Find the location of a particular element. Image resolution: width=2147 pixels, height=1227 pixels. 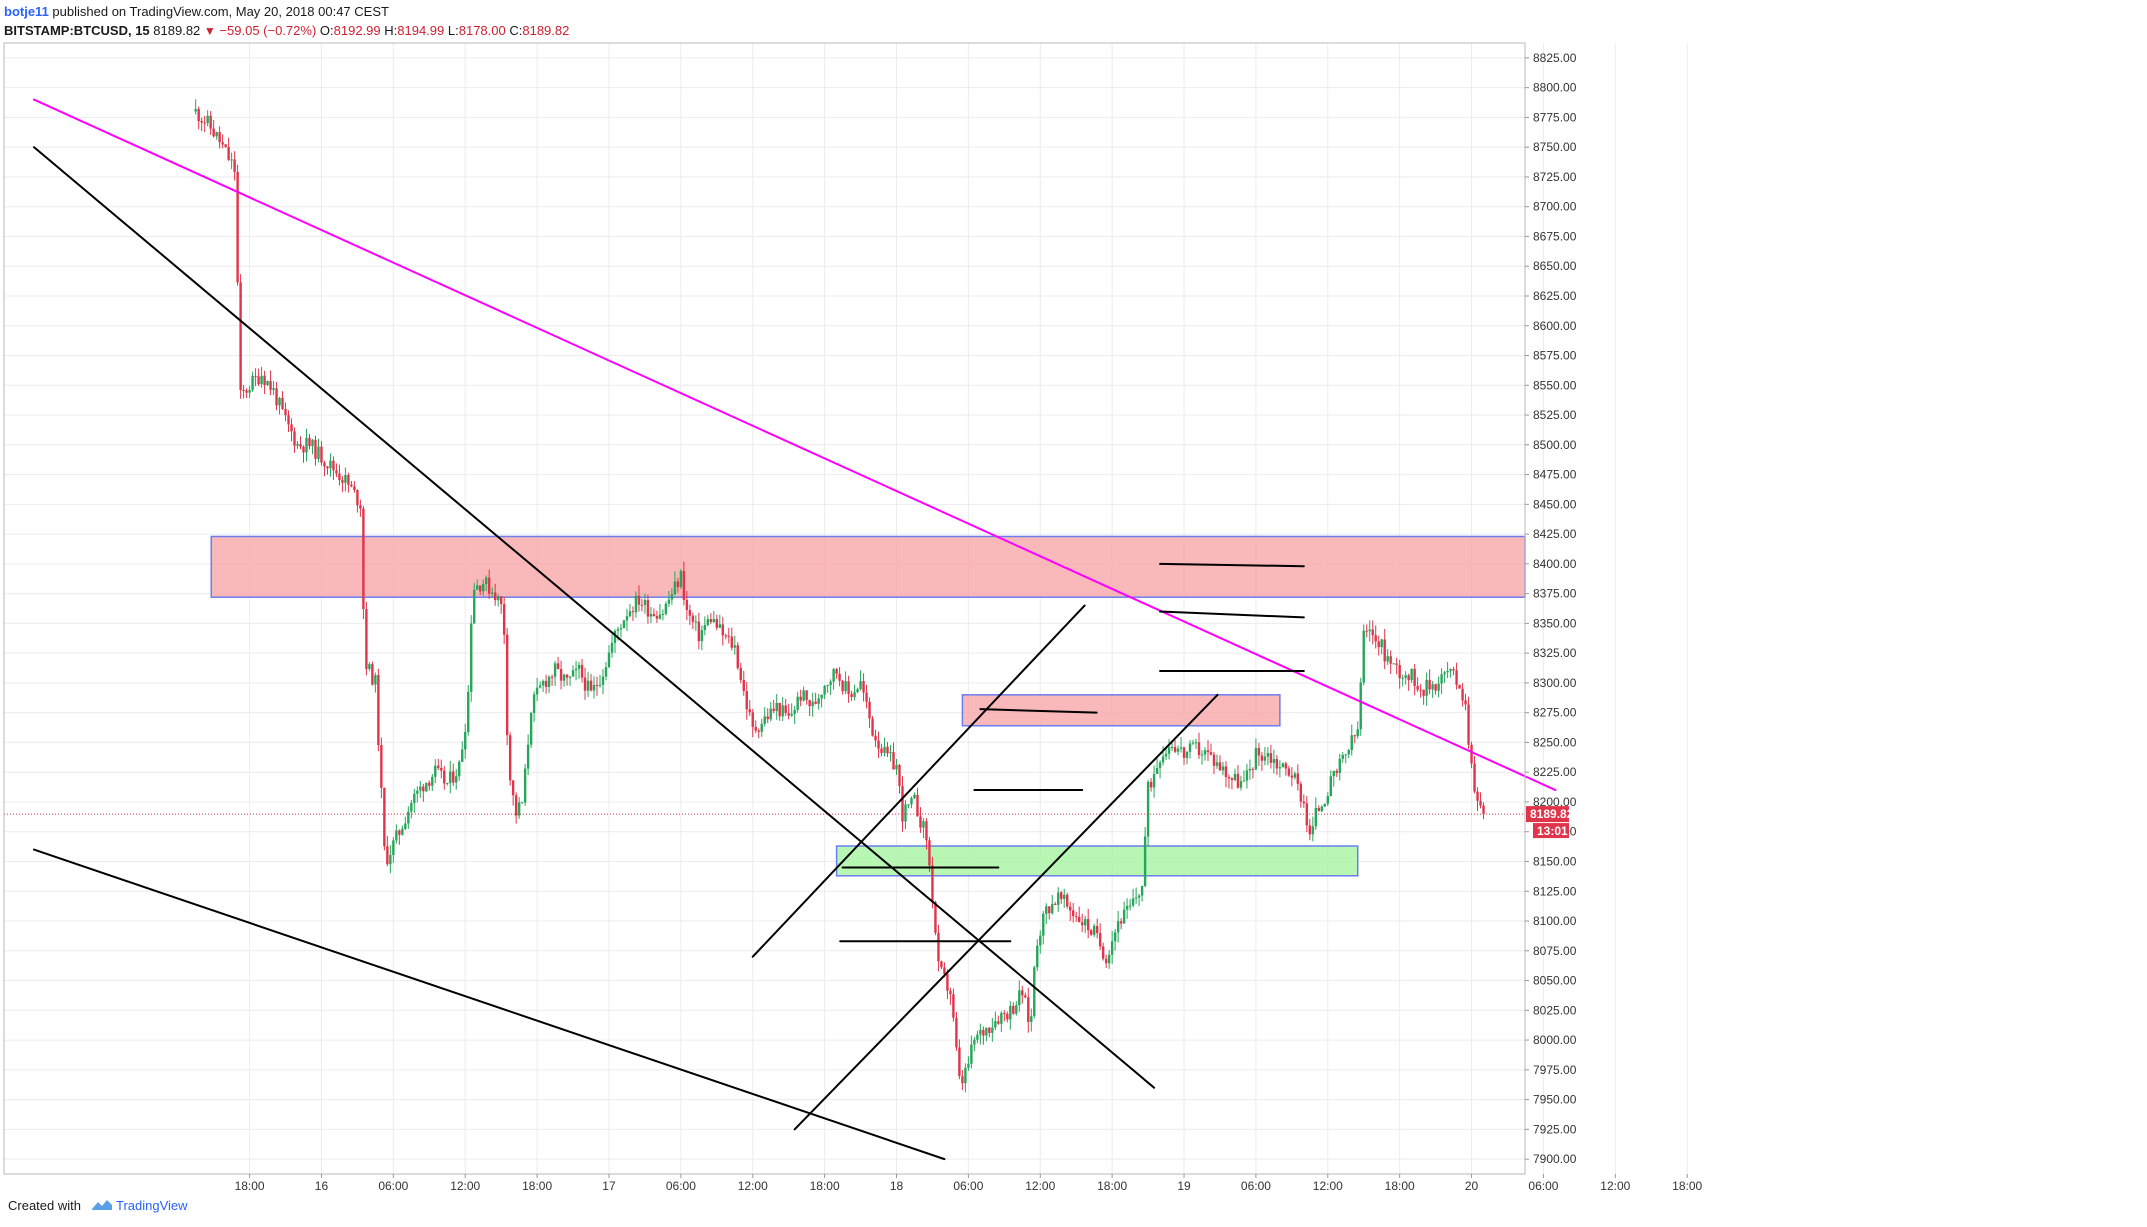

price-tick-label: 8275.00 is located at coordinates (1555, 713).